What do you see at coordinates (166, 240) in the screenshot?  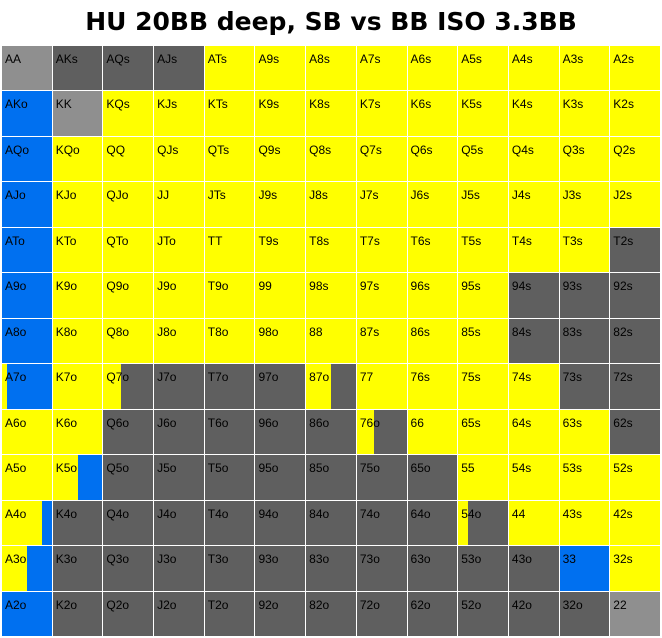 I see `hand-label: JTo` at bounding box center [166, 240].